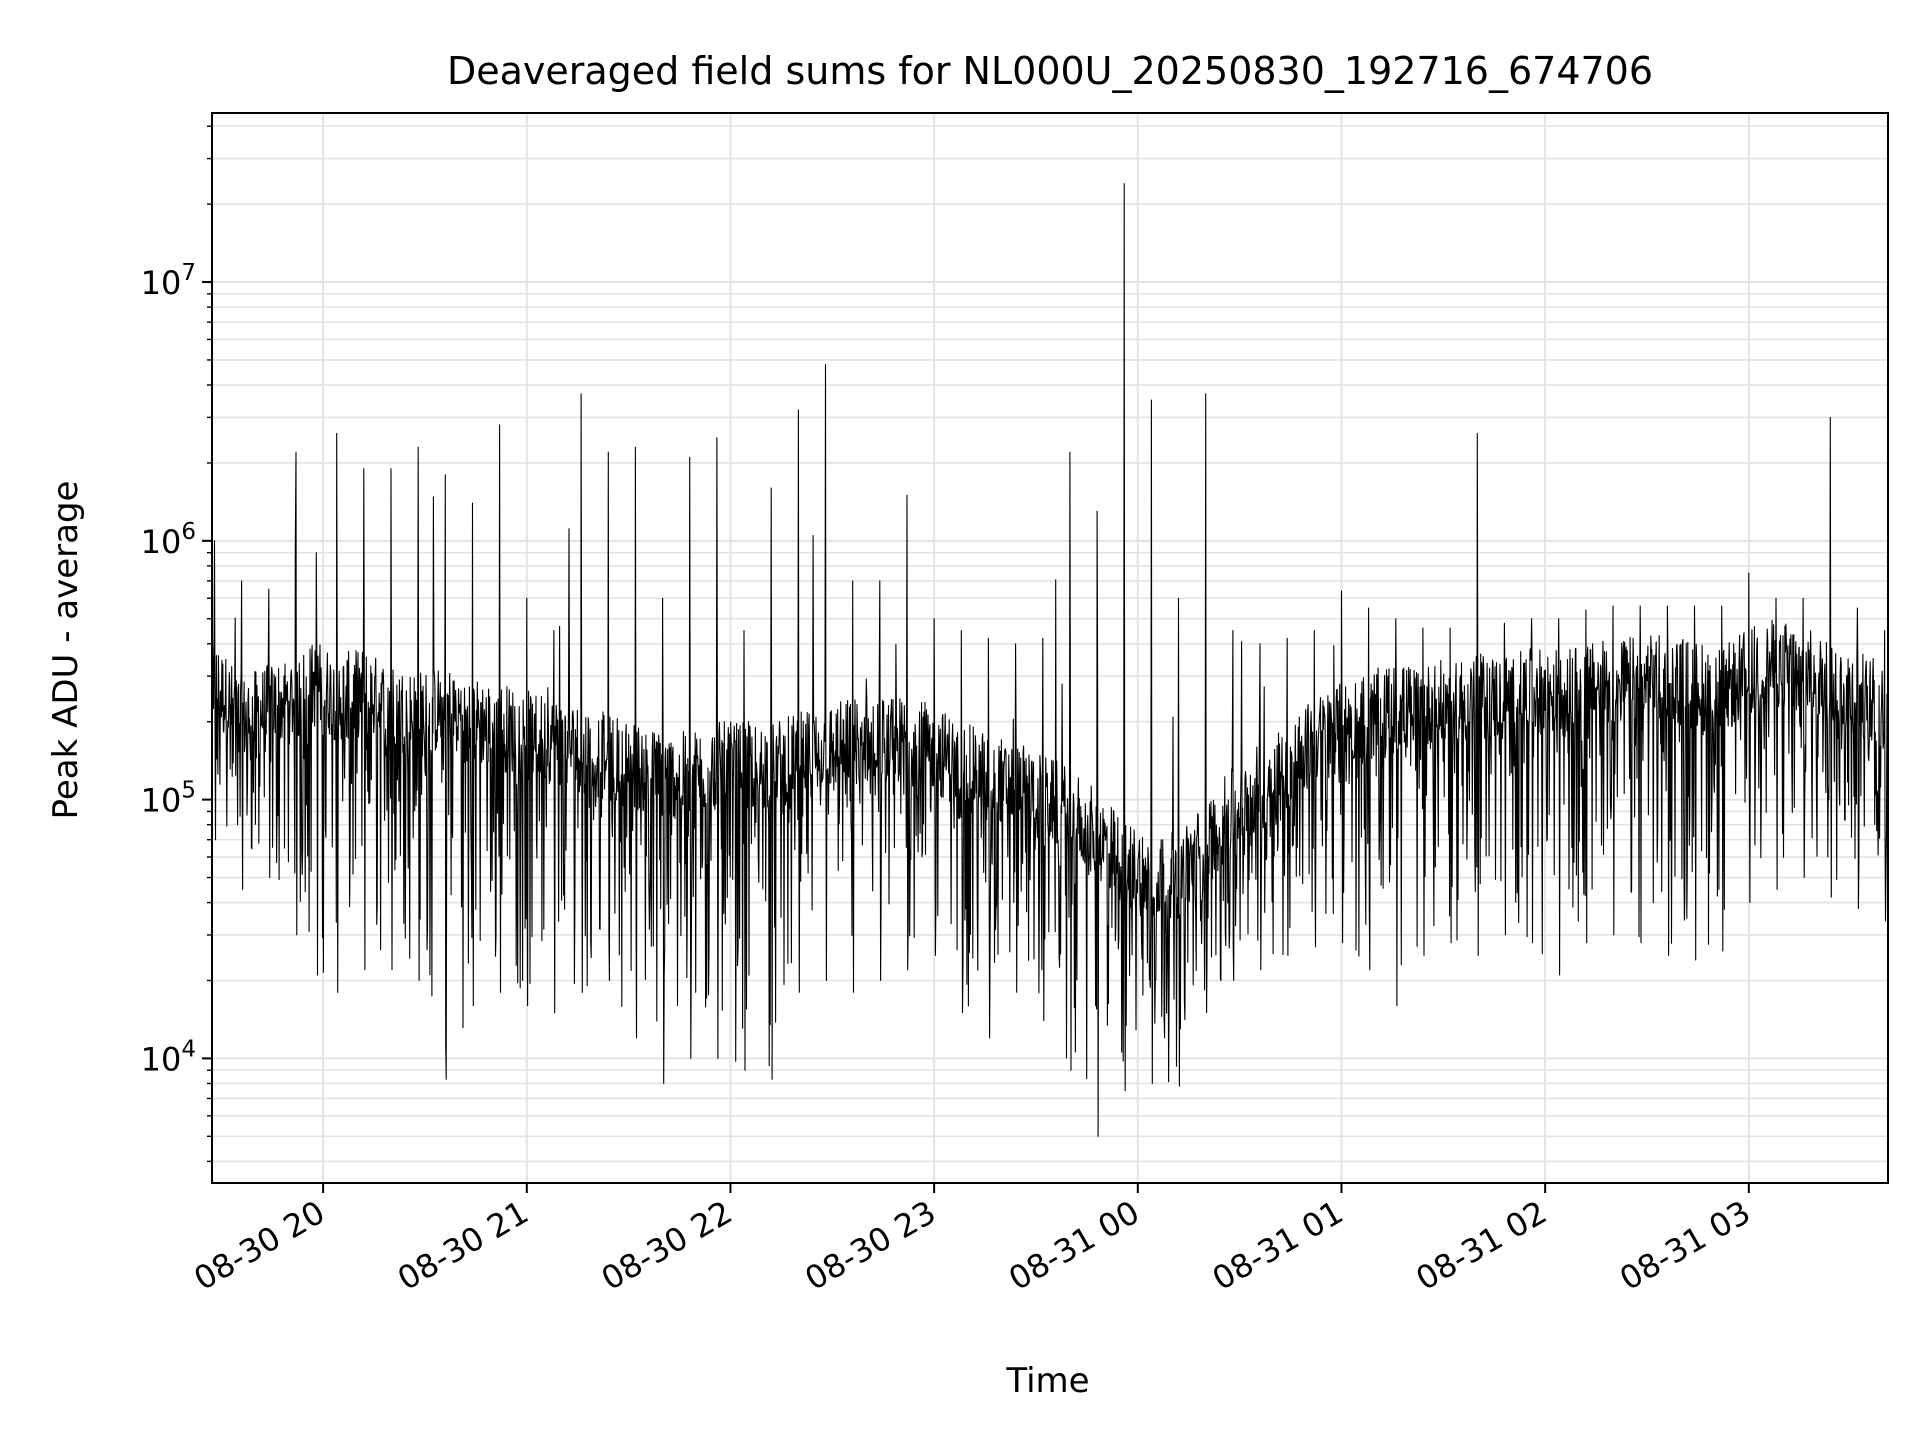  What do you see at coordinates (1047, 1381) in the screenshot?
I see `x-axis-label: Time` at bounding box center [1047, 1381].